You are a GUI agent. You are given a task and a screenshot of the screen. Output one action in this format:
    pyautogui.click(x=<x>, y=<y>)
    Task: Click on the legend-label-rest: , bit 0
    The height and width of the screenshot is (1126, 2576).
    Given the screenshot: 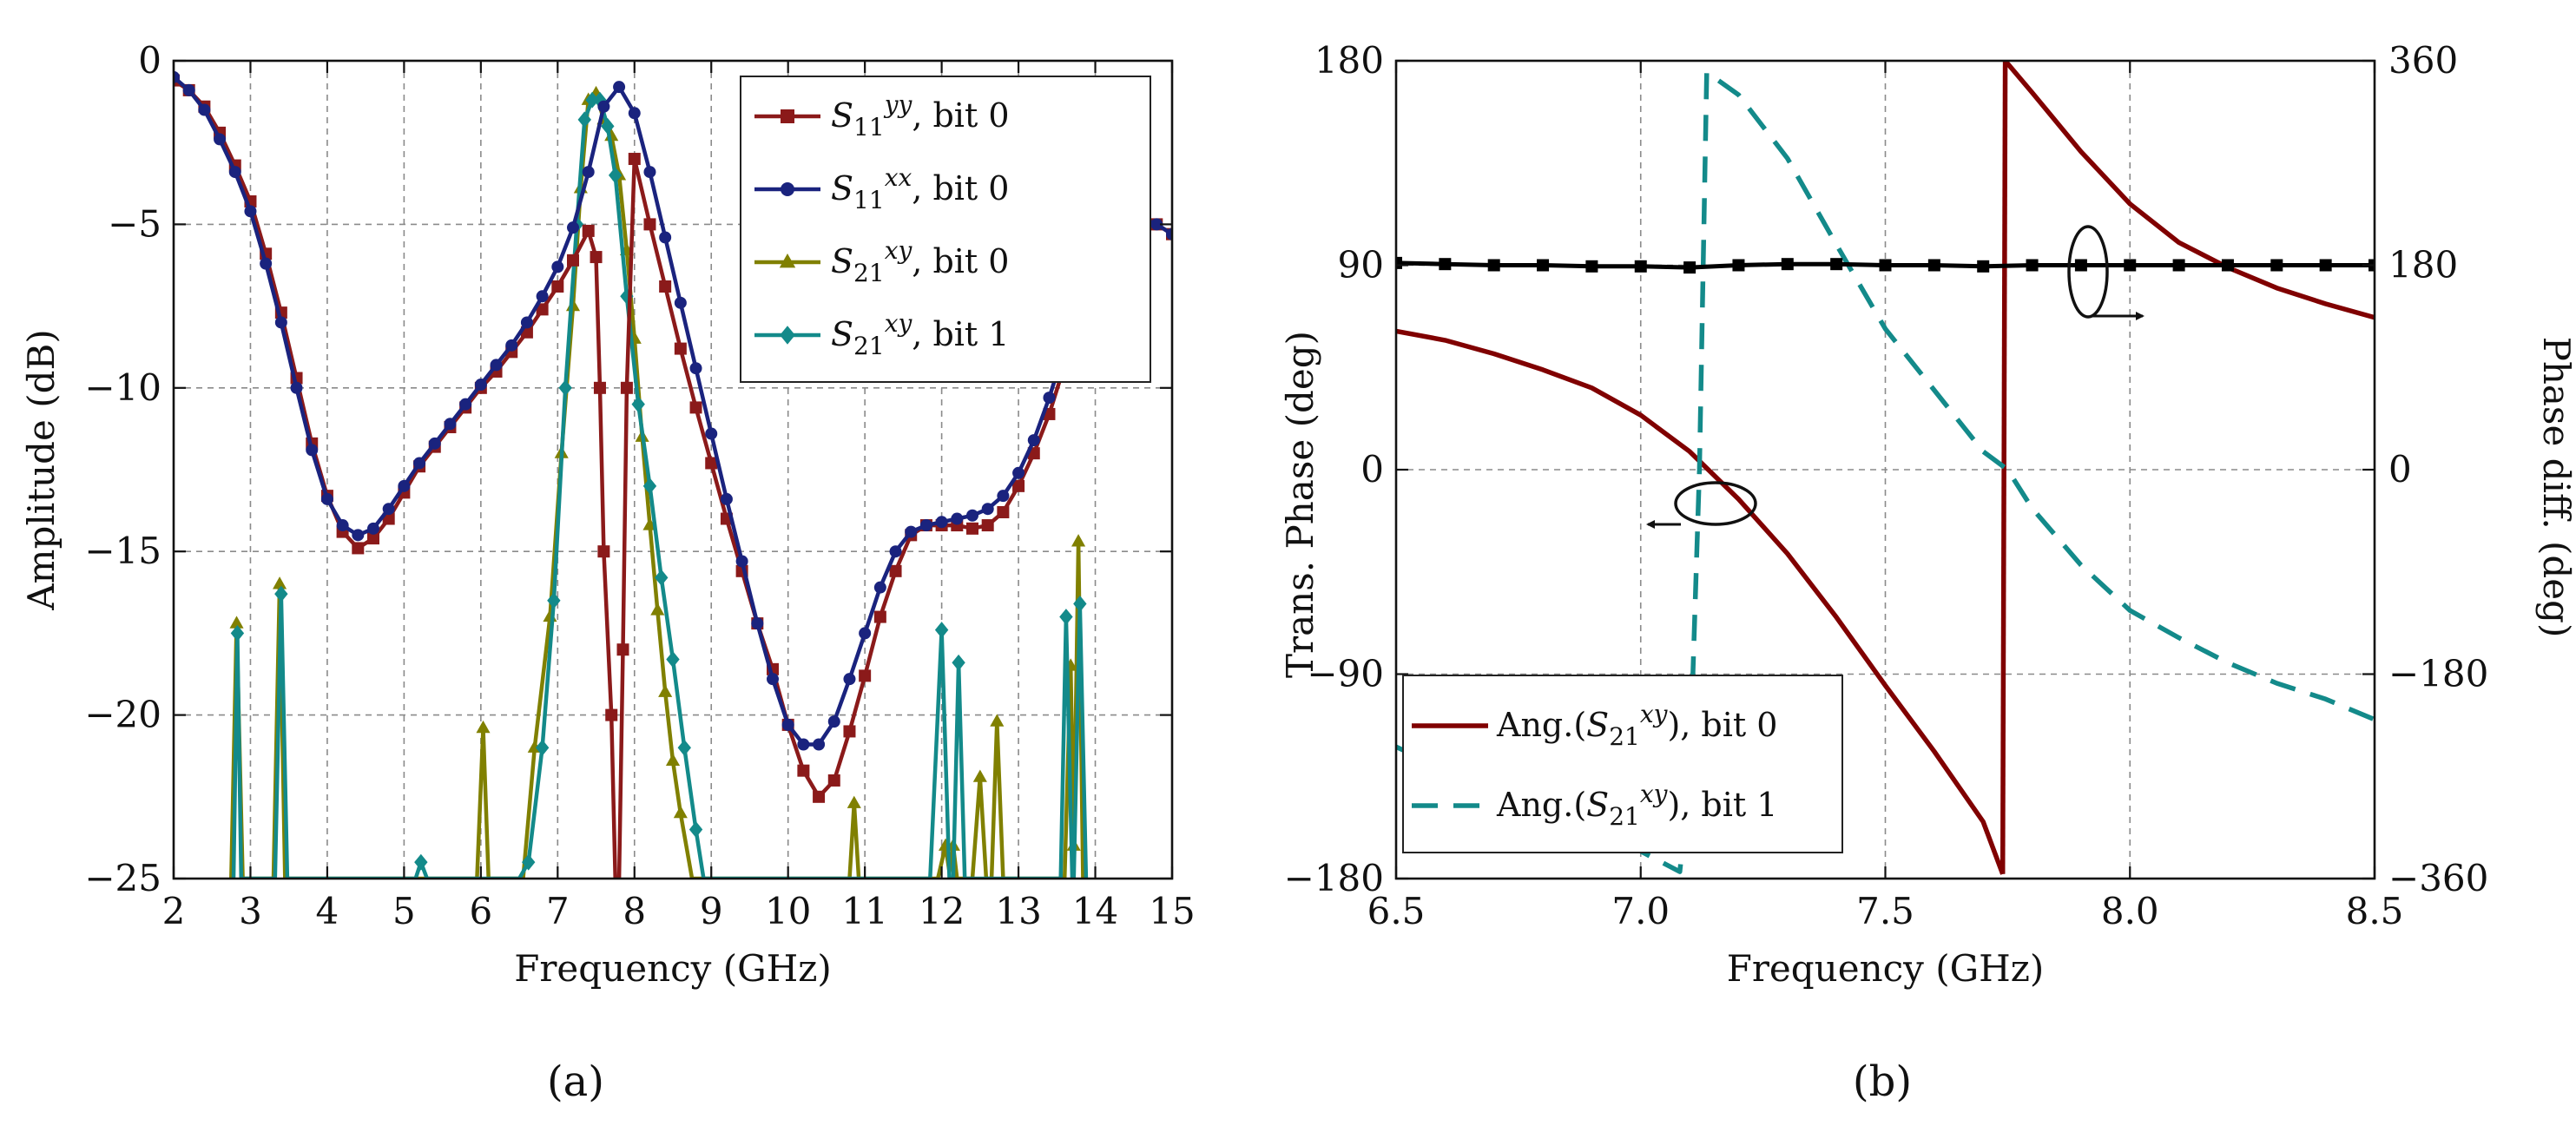 What is the action you would take?
    pyautogui.click(x=960, y=188)
    